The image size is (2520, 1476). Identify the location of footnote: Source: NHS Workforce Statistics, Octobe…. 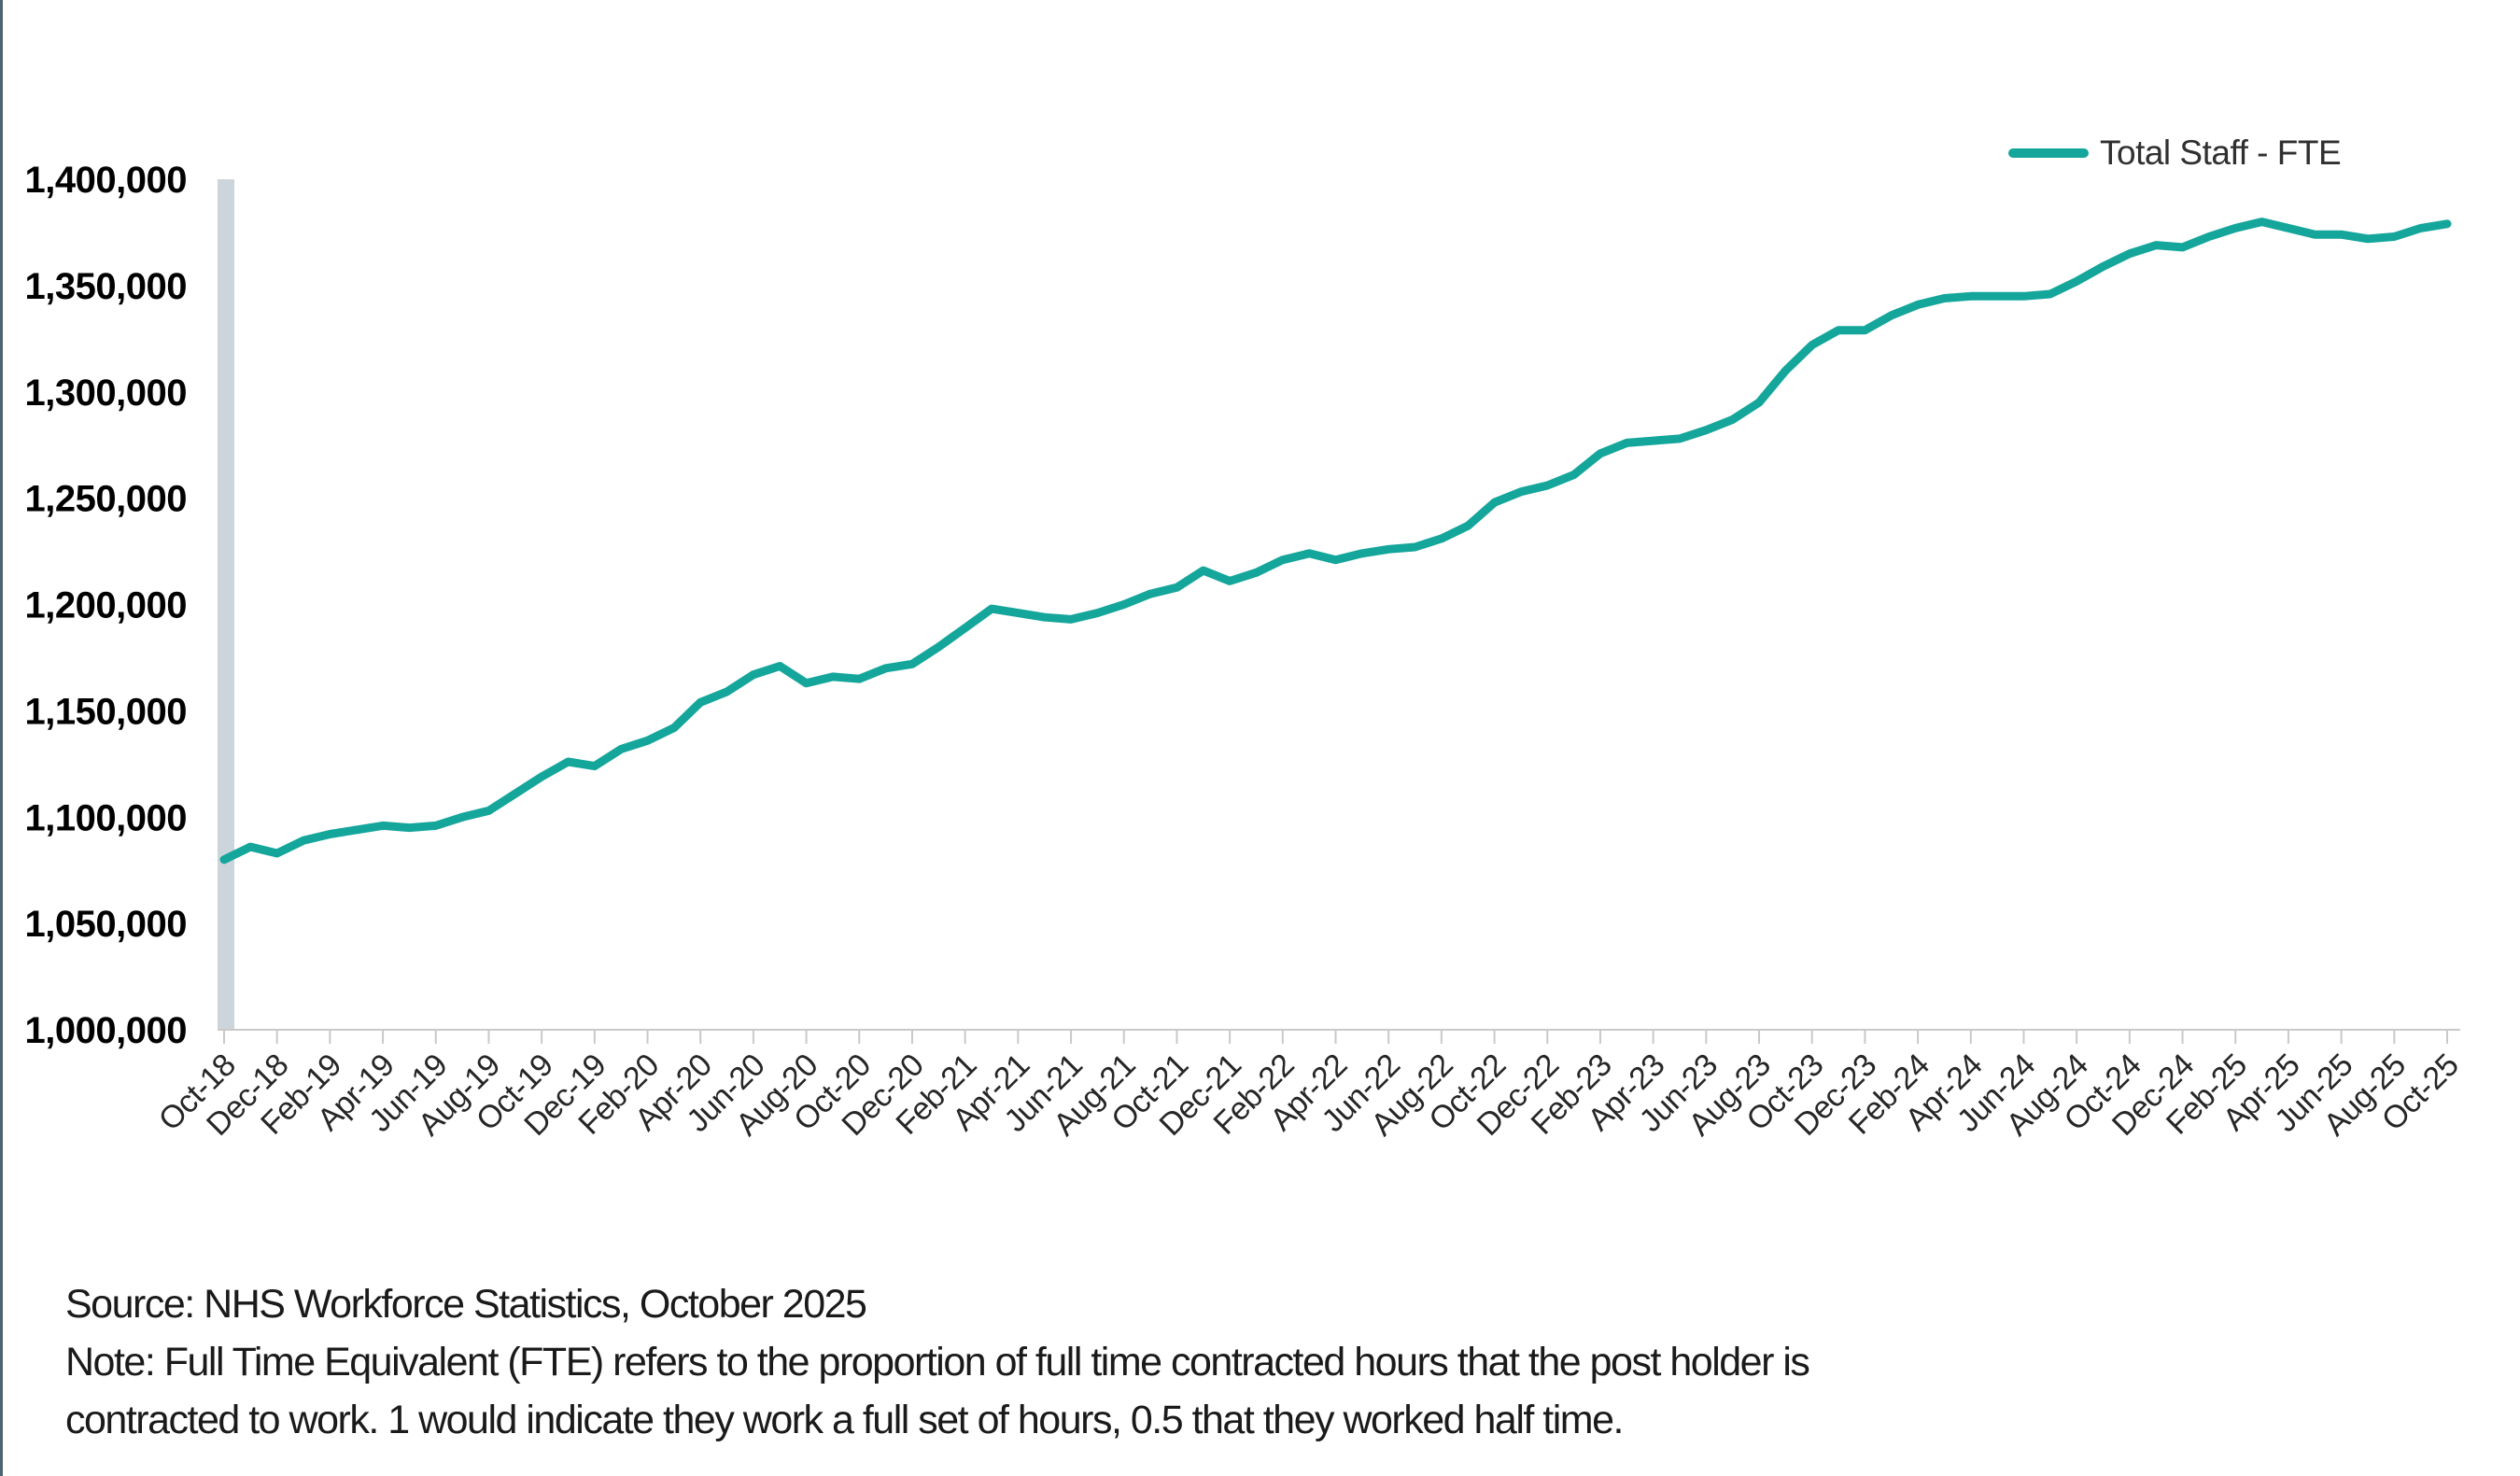
(937, 1362).